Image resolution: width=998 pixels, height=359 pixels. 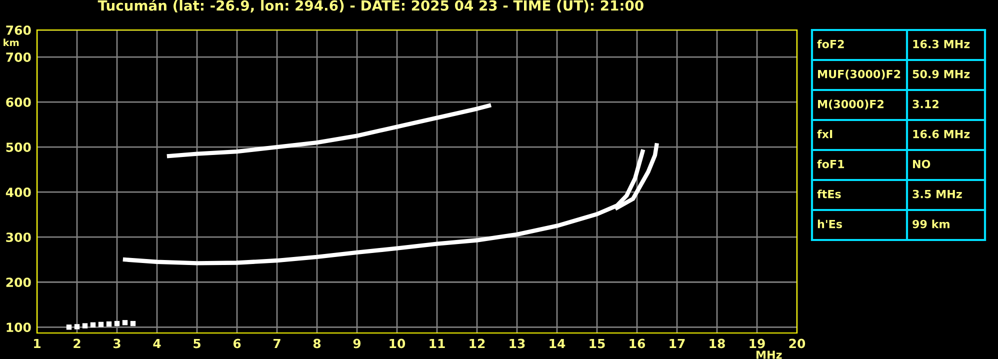 I want to click on x-axis-title: MHz, so click(x=769, y=354).